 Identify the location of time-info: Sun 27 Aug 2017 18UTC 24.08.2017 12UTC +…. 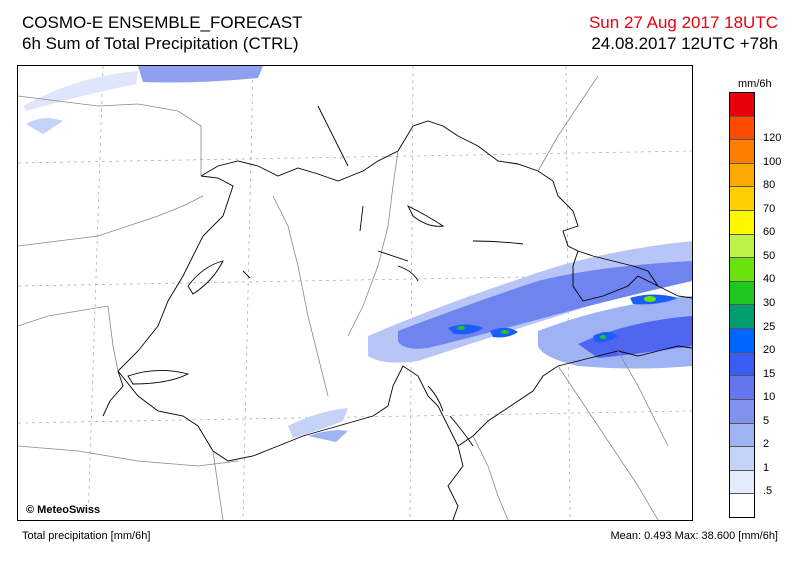
(683, 33).